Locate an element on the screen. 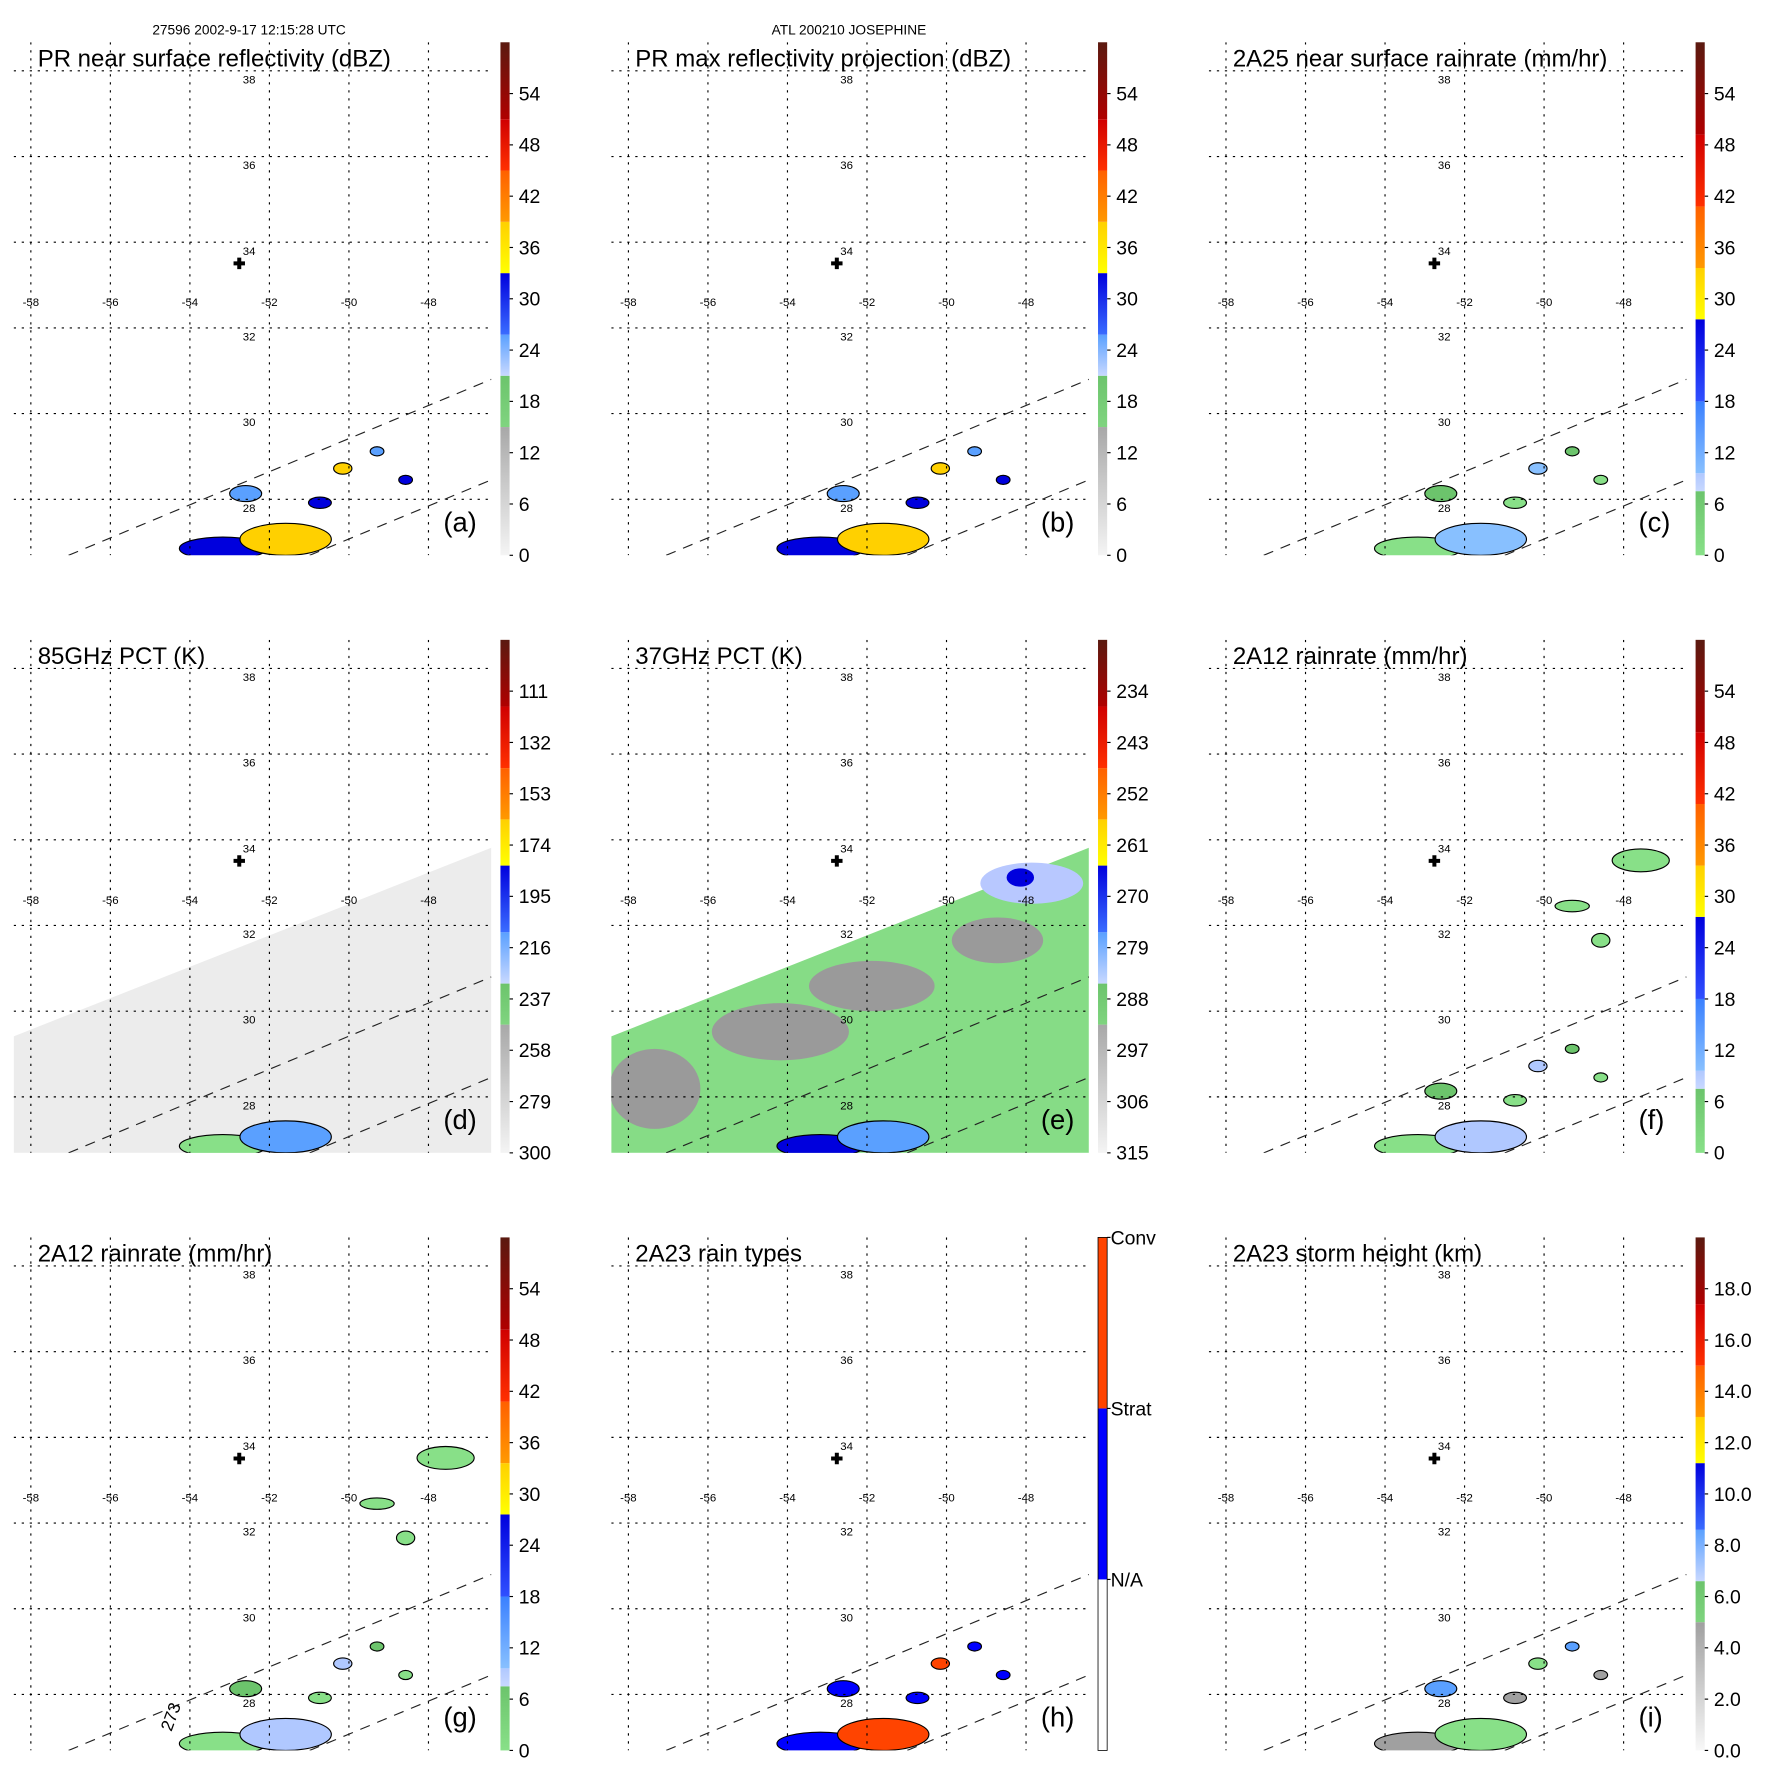 This screenshot has width=1771, height=1771. panel-letter: (f) is located at coordinates (1651, 1119).